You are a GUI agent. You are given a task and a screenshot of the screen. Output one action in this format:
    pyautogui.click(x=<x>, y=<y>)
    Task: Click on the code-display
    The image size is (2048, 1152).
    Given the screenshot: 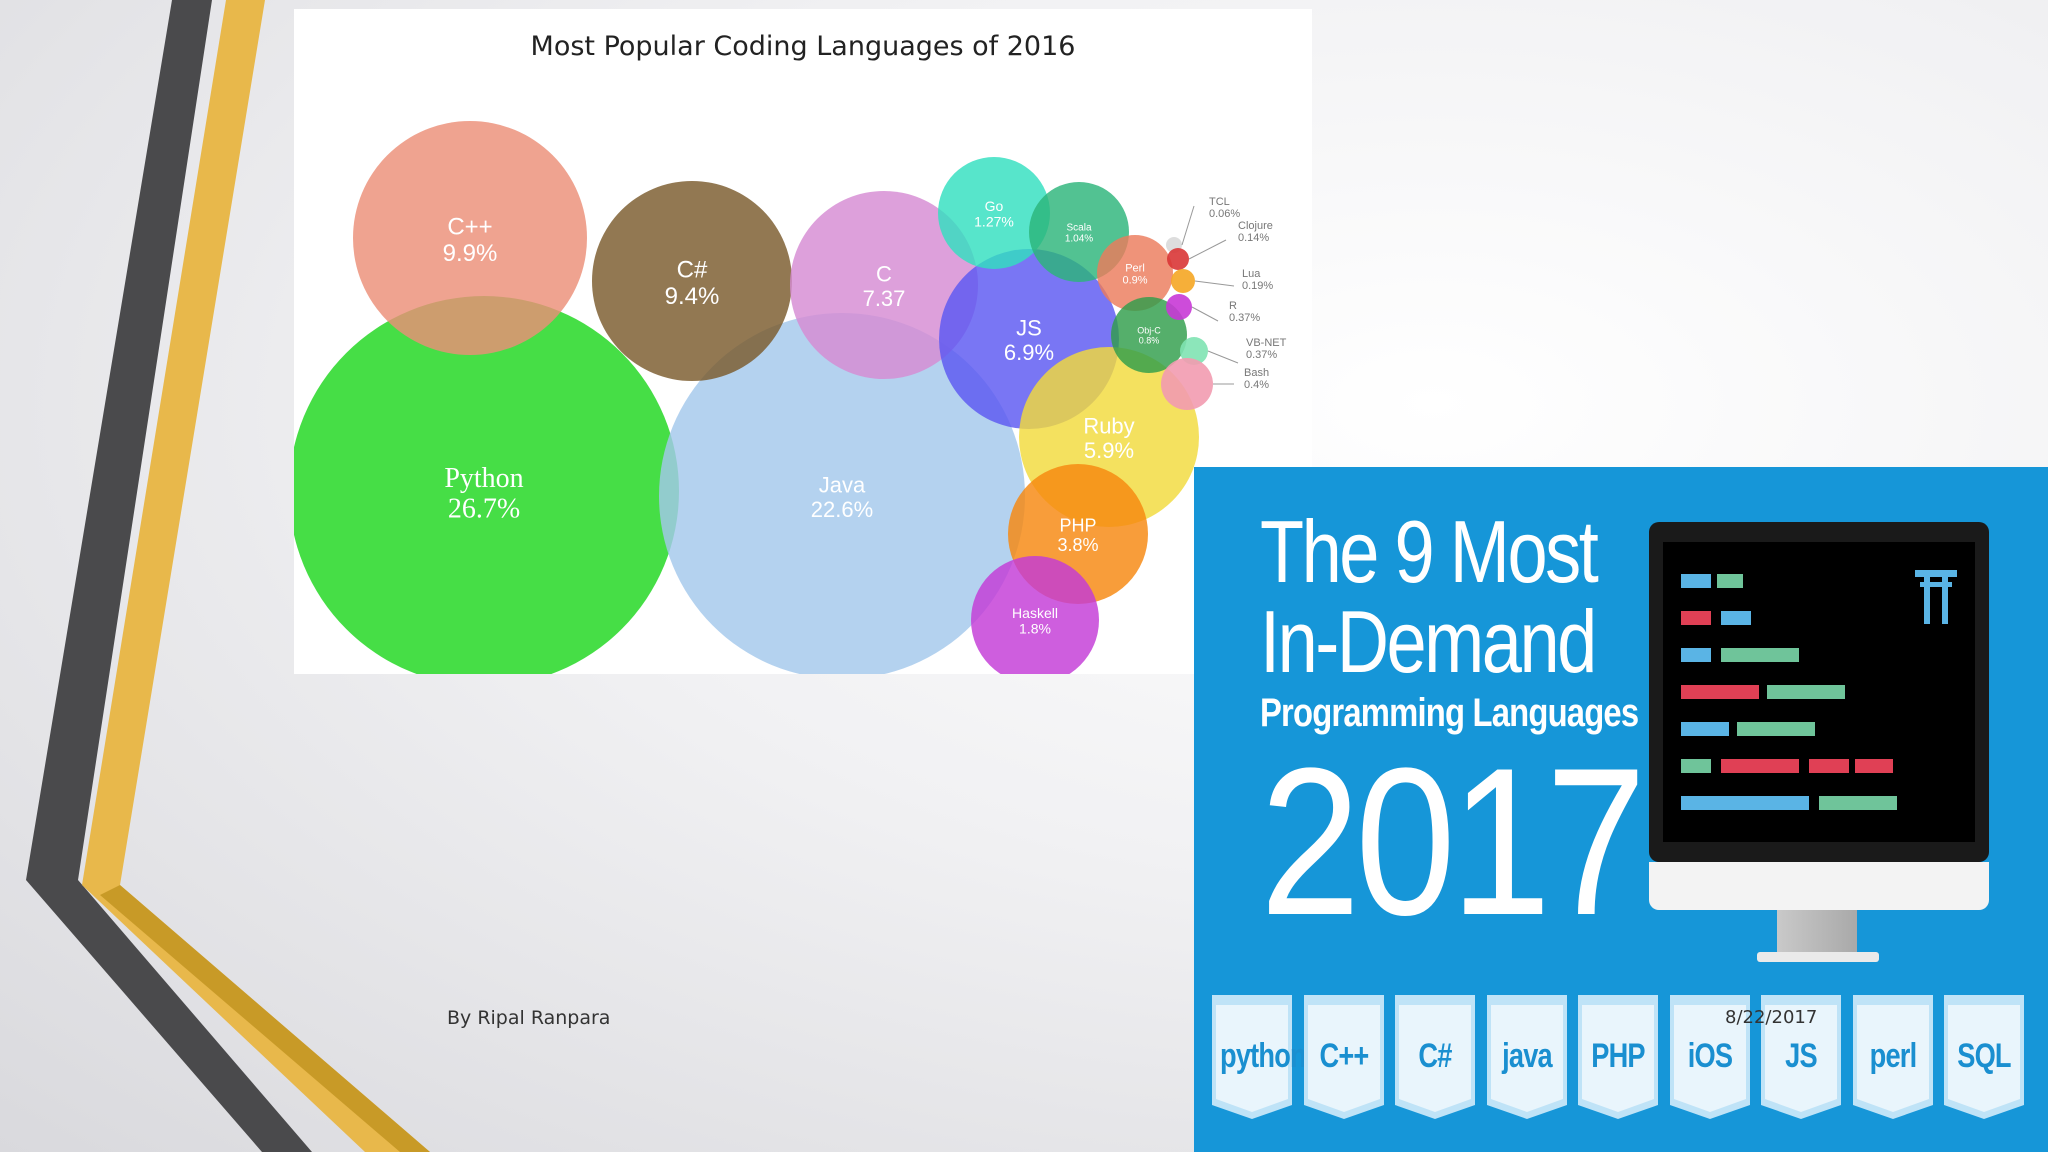 What is the action you would take?
    pyautogui.click(x=1819, y=692)
    